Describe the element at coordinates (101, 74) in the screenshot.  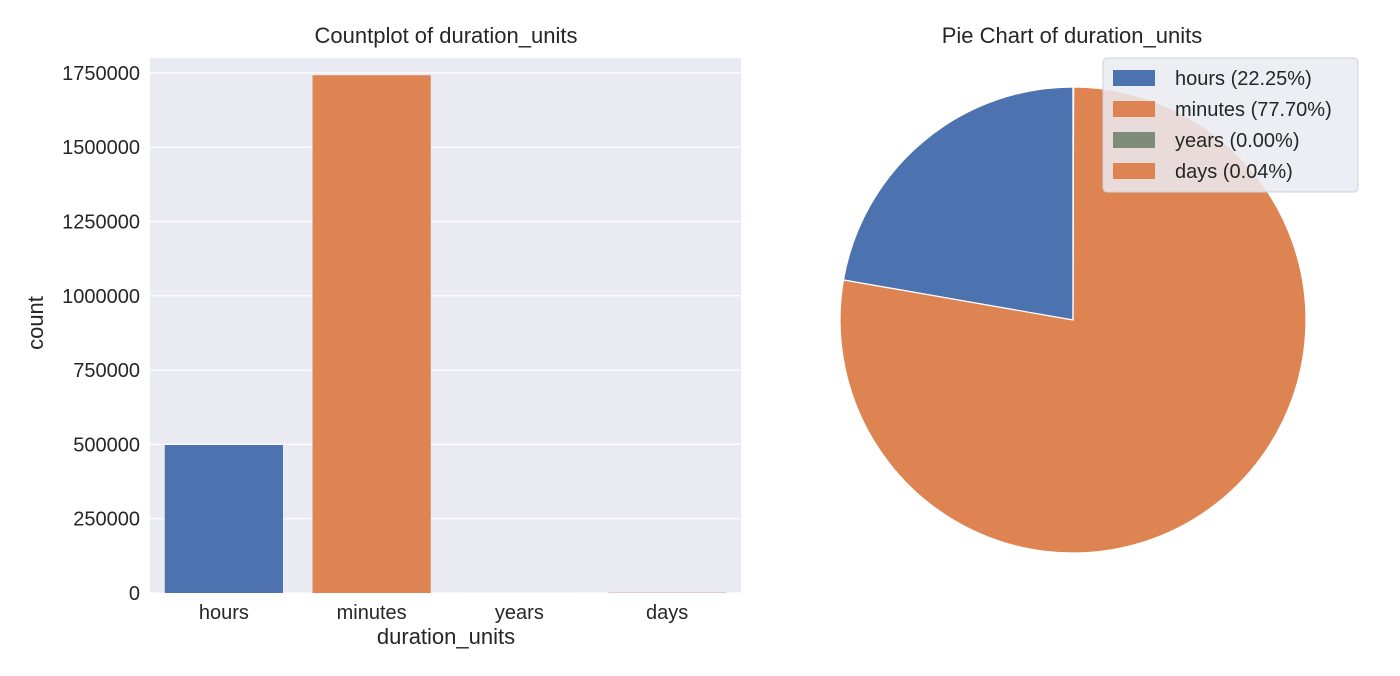
I see `countplot-y-tick-label: 1750000` at that location.